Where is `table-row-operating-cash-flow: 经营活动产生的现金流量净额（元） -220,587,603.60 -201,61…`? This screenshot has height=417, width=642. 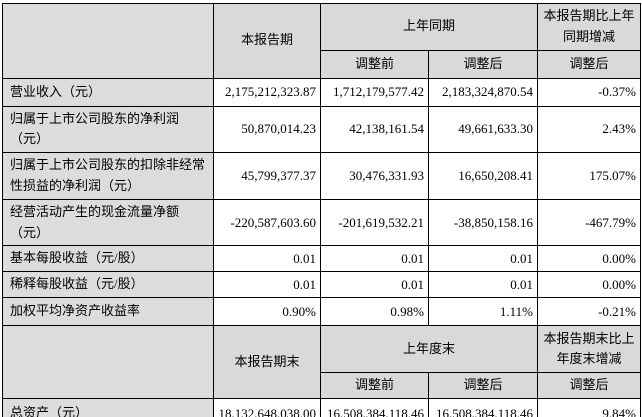 table-row-operating-cash-flow: 经营活动产生的现金流量净额（元） -220,587,603.60 -201,61… is located at coordinates (322, 222).